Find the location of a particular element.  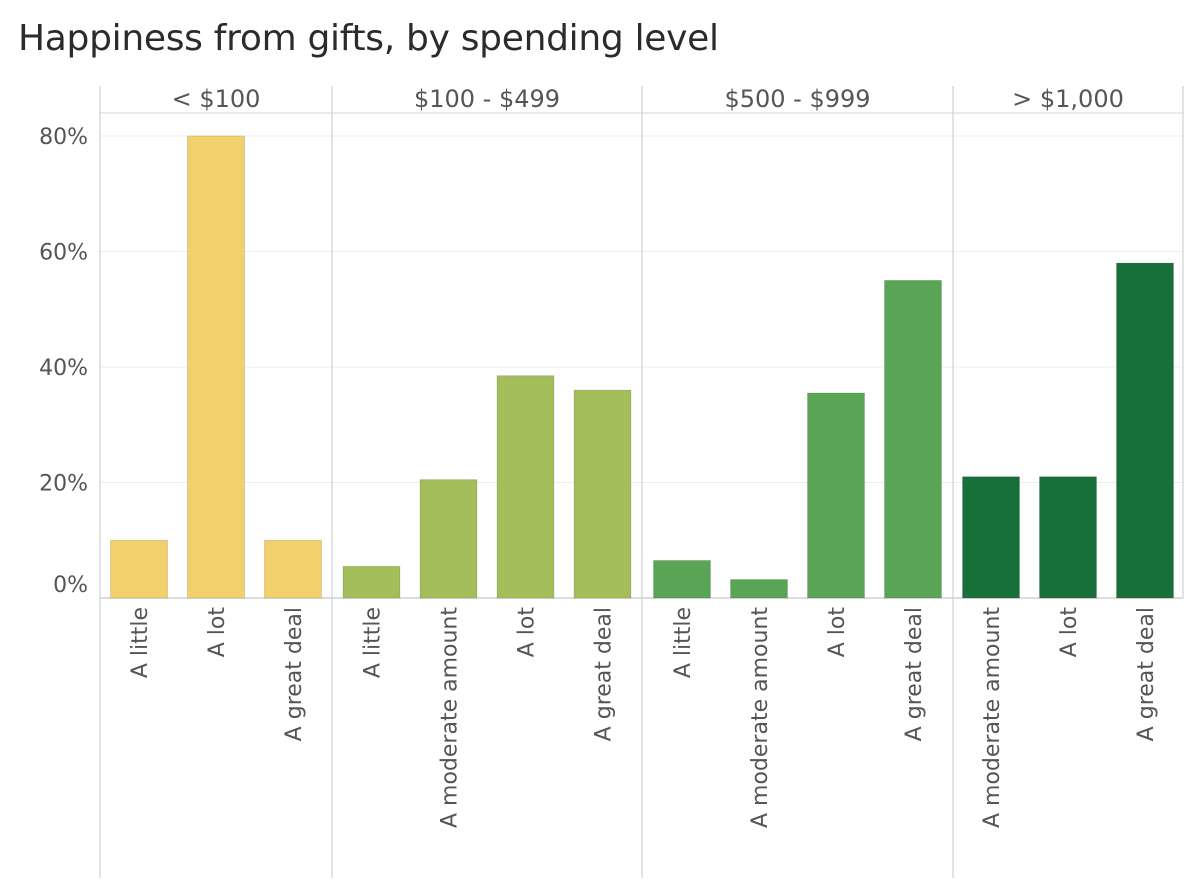

panel-headers: < $100 $100 - $499 $500 - $999 > $1,000 is located at coordinates (648, 99).